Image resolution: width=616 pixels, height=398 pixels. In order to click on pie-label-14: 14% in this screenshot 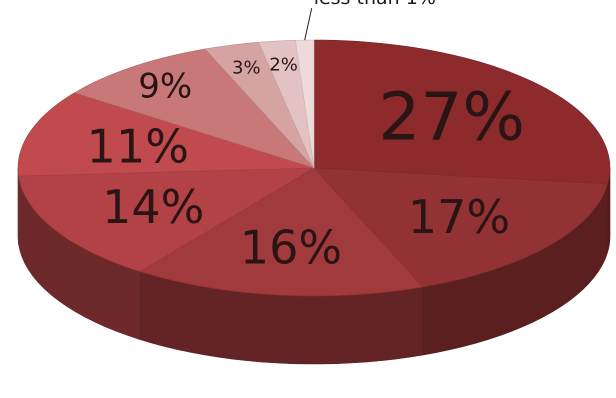, I will do `click(153, 207)`.